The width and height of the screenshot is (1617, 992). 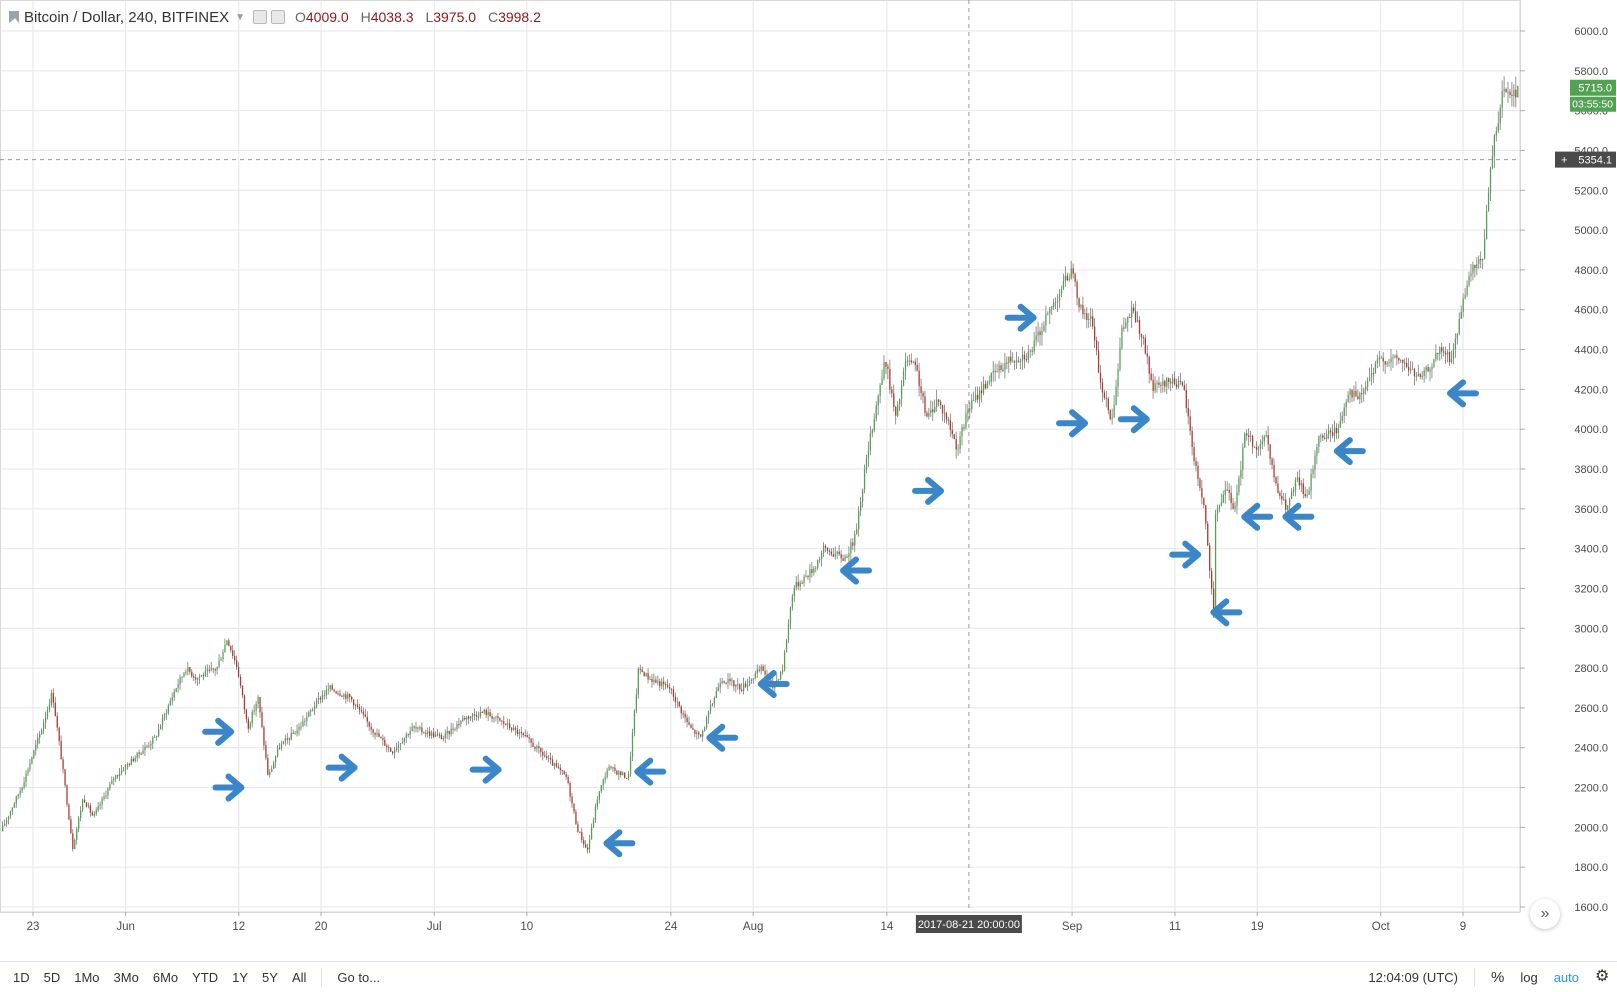 I want to click on percent-scale-toggle: %, so click(x=1497, y=977).